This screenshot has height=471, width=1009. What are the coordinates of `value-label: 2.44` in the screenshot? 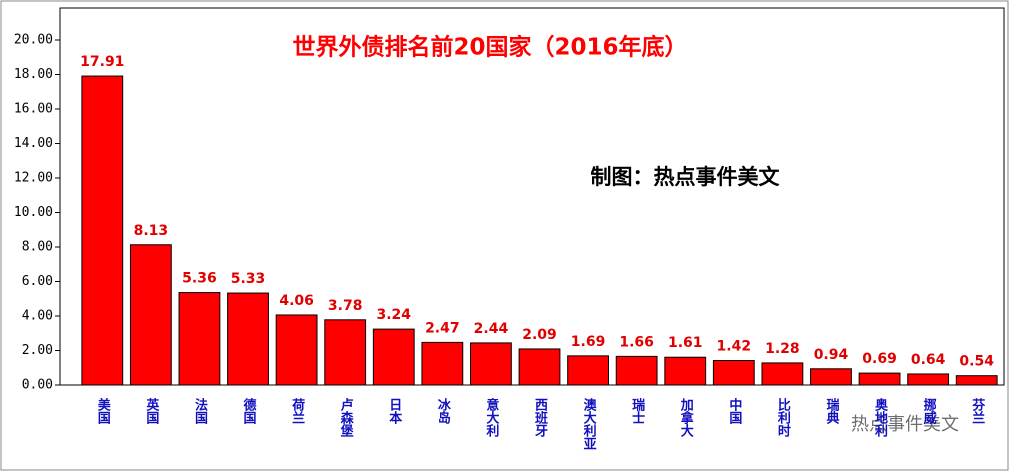 It's located at (491, 329).